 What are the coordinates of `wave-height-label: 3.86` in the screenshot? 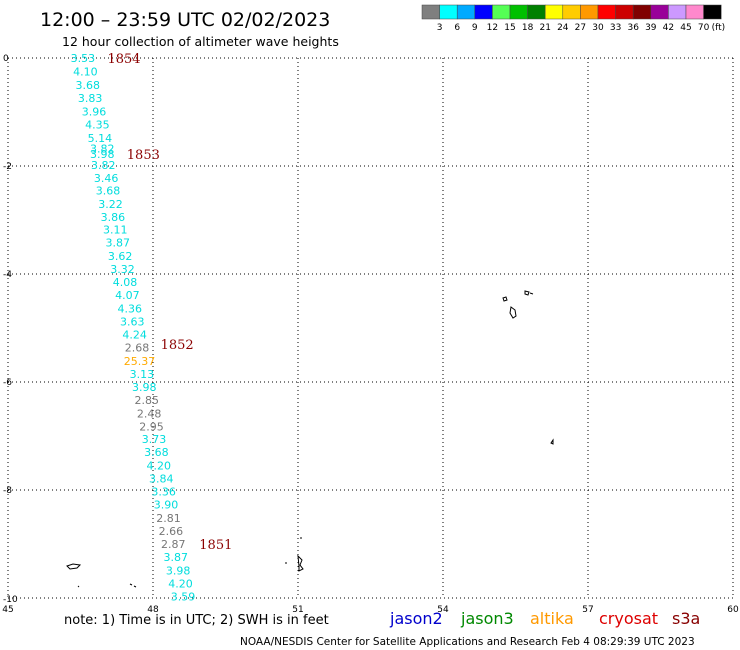 It's located at (113, 217).